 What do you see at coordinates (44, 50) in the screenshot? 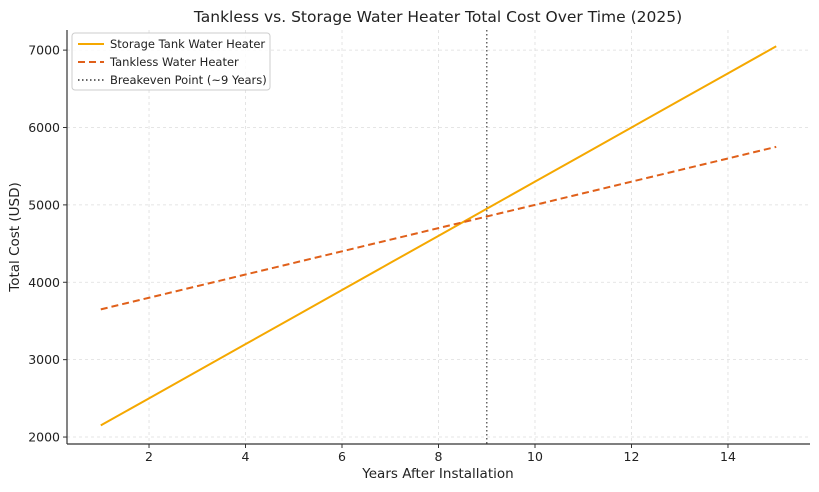
I see `y-tick-label: 7000` at bounding box center [44, 50].